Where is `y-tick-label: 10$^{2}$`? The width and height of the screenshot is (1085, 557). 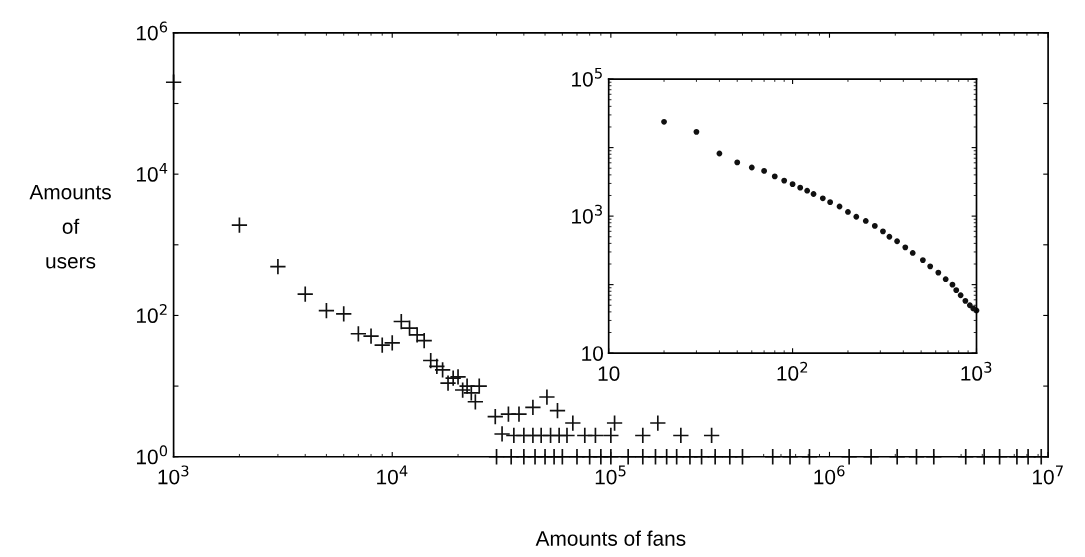 y-tick-label: 10$^{2}$ is located at coordinates (151, 314).